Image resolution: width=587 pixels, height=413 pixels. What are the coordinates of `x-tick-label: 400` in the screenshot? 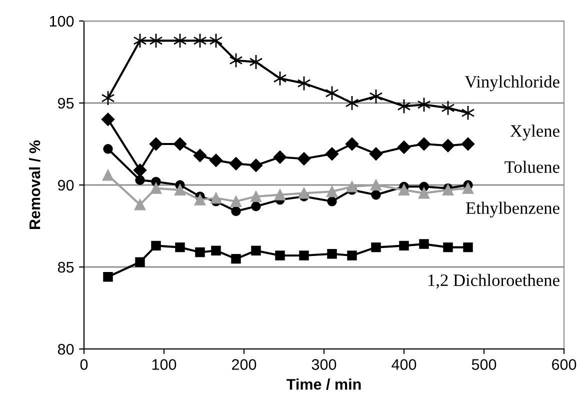 It's located at (404, 364).